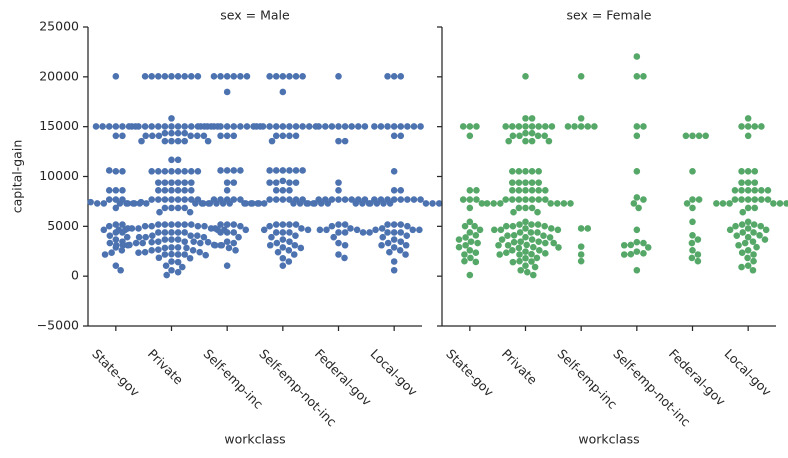 This screenshot has height=458, width=788. What do you see at coordinates (520, 367) in the screenshot?
I see `x-tick-label: Private` at bounding box center [520, 367].